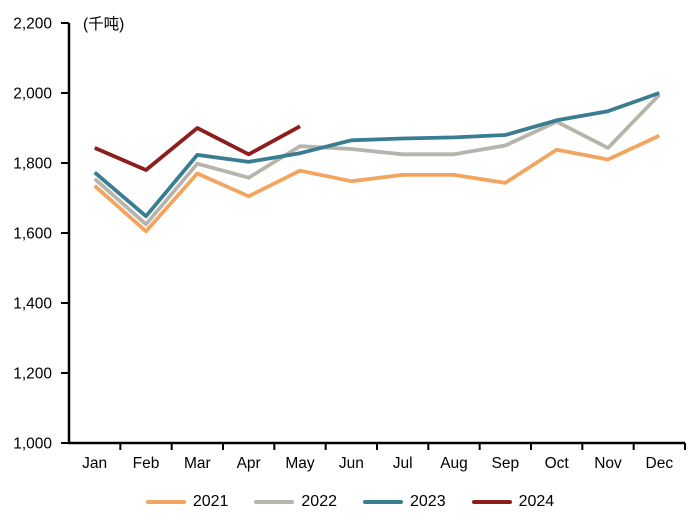 Image resolution: width=700 pixels, height=522 pixels. Describe the element at coordinates (403, 463) in the screenshot. I see `x-tick-label: Jul` at that location.